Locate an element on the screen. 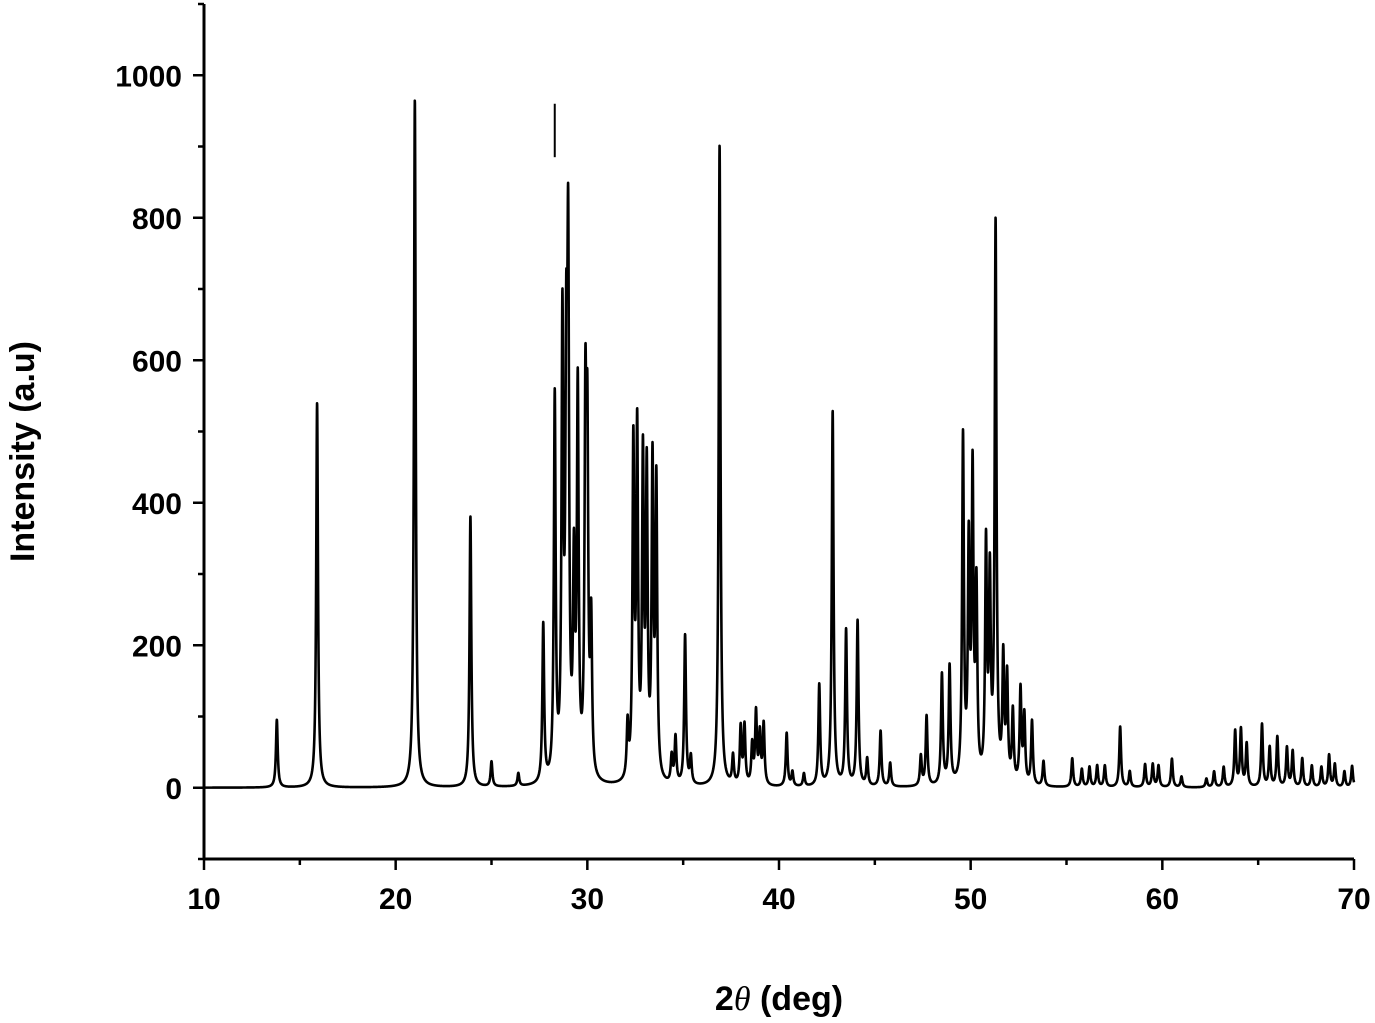 Image resolution: width=1375 pixels, height=1023 pixels. y-axis-ticks: 0 200 400 600 800 1000 is located at coordinates (159, 431).